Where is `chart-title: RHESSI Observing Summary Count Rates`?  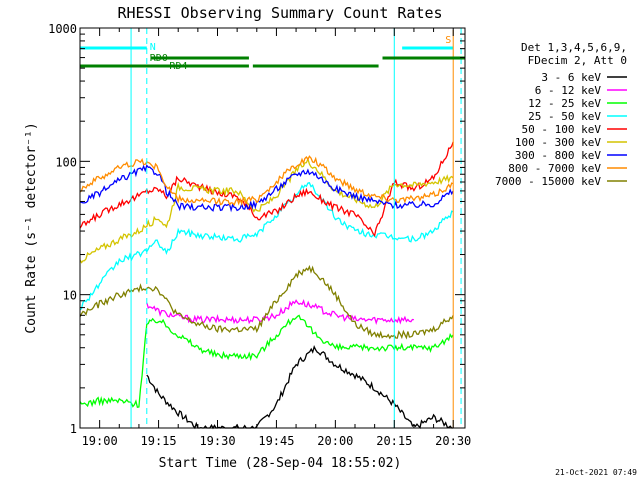
chart-title: RHESSI Observing Summary Count Rates is located at coordinates (279, 13).